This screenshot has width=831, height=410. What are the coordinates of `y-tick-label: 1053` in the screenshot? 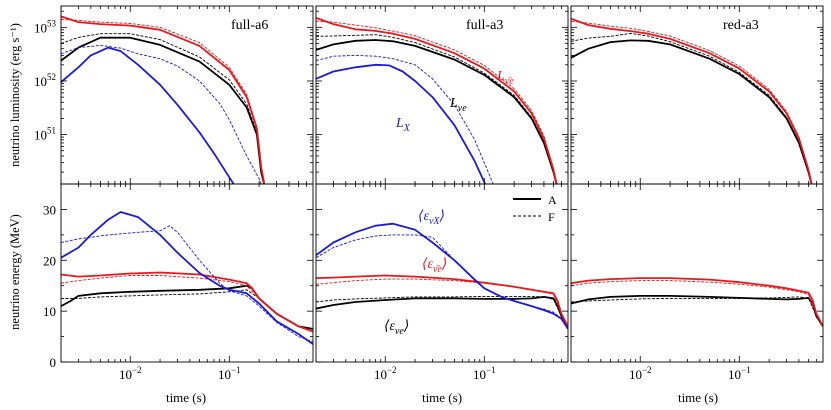 It's located at (45, 26).